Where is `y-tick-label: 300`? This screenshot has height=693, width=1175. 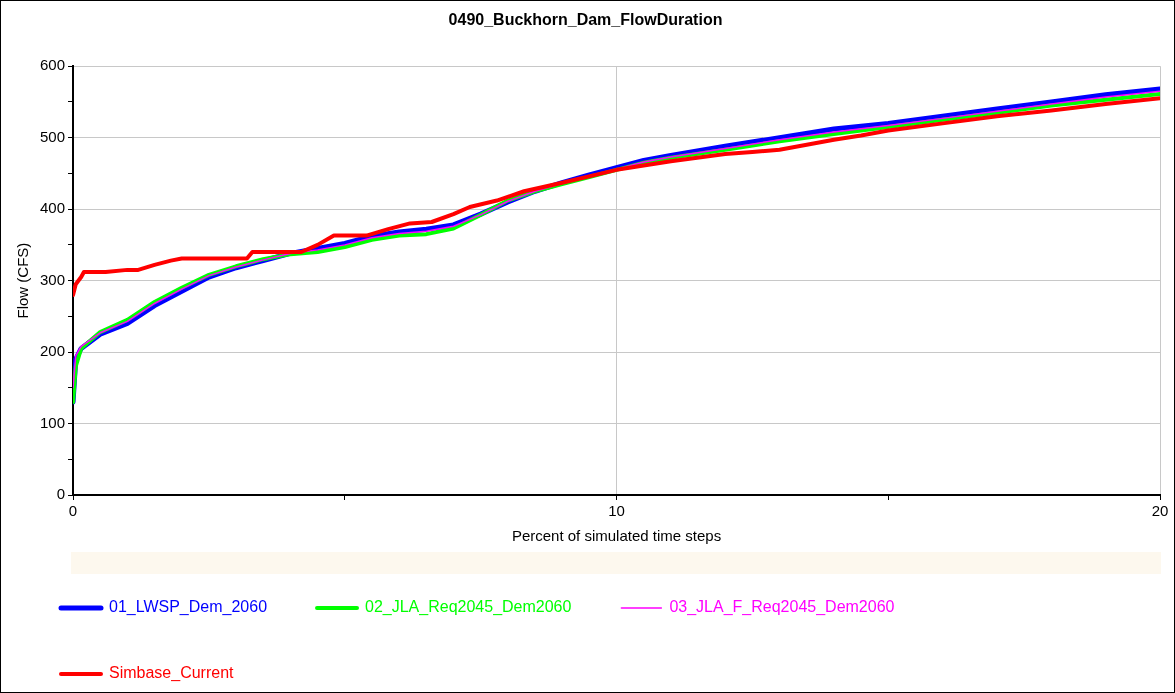 y-tick-label: 300 is located at coordinates (53, 279).